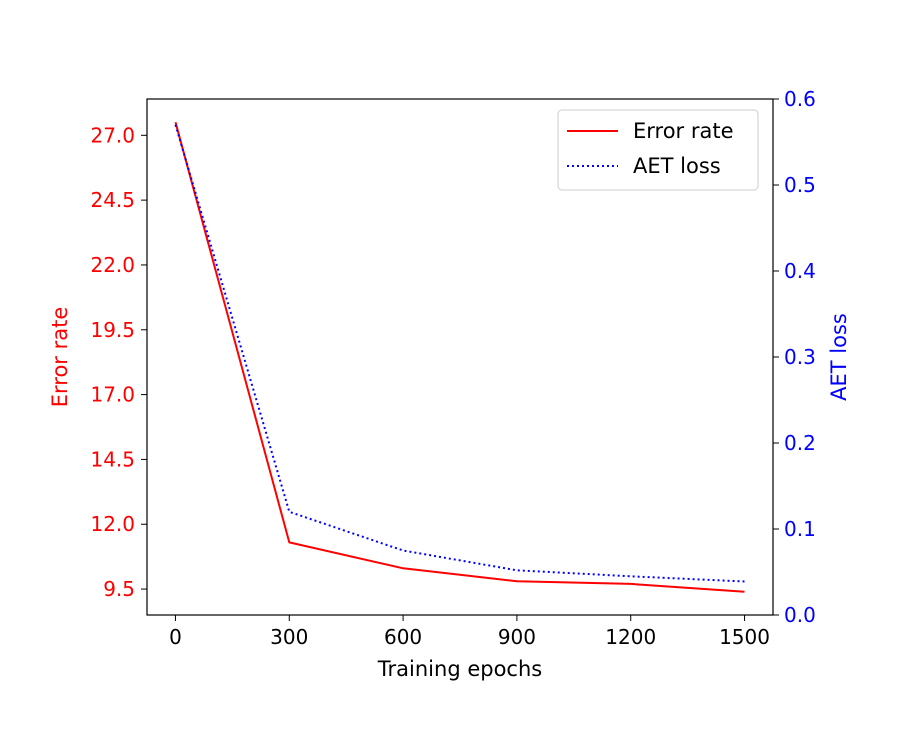  I want to click on y-left-tick-label: 17.0, so click(112, 395).